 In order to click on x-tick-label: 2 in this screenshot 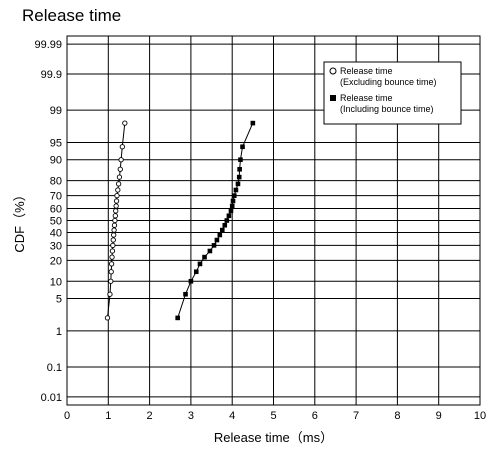, I will do `click(150, 416)`.